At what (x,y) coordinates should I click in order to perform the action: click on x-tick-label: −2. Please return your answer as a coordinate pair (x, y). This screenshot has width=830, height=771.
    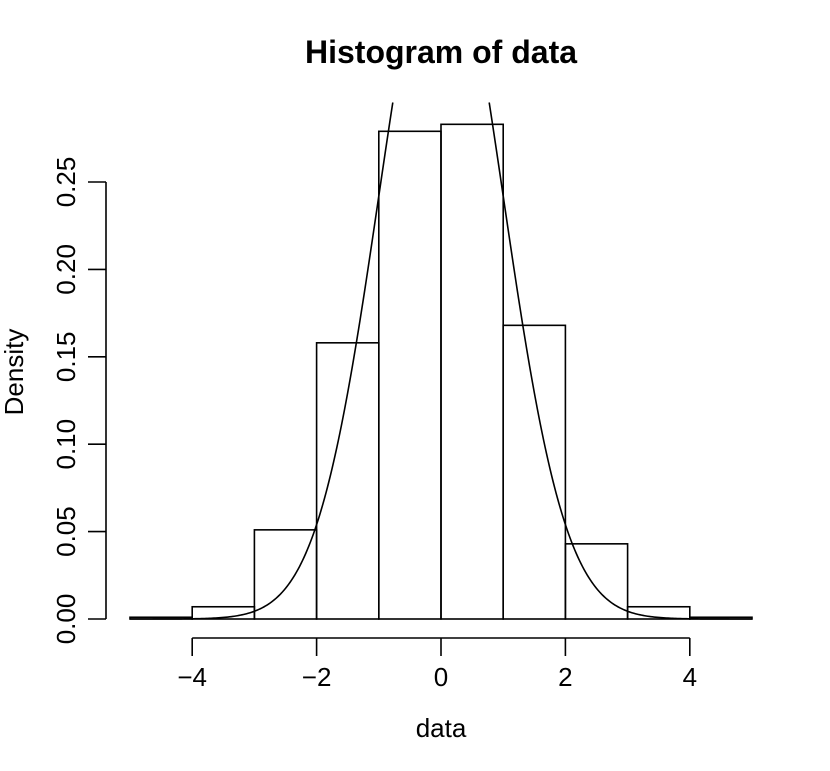
    Looking at the image, I should click on (317, 677).